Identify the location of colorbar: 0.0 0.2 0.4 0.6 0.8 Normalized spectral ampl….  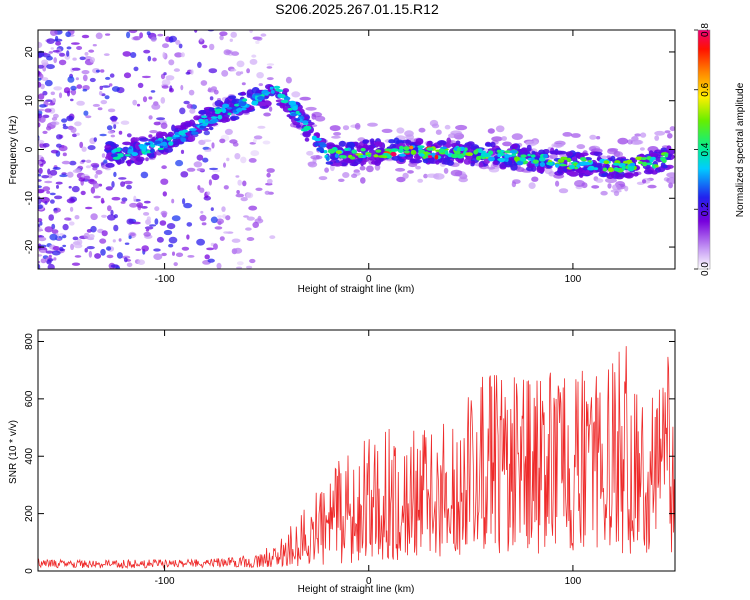
(720, 149).